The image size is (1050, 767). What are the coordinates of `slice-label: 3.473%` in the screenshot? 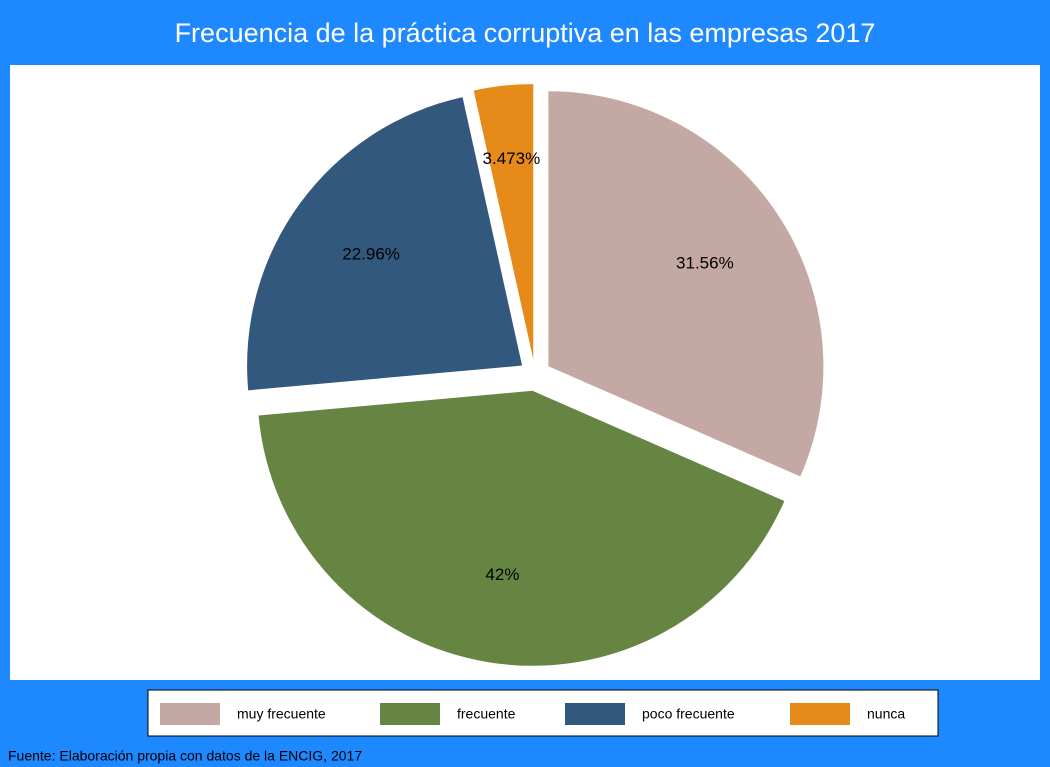 It's located at (512, 158).